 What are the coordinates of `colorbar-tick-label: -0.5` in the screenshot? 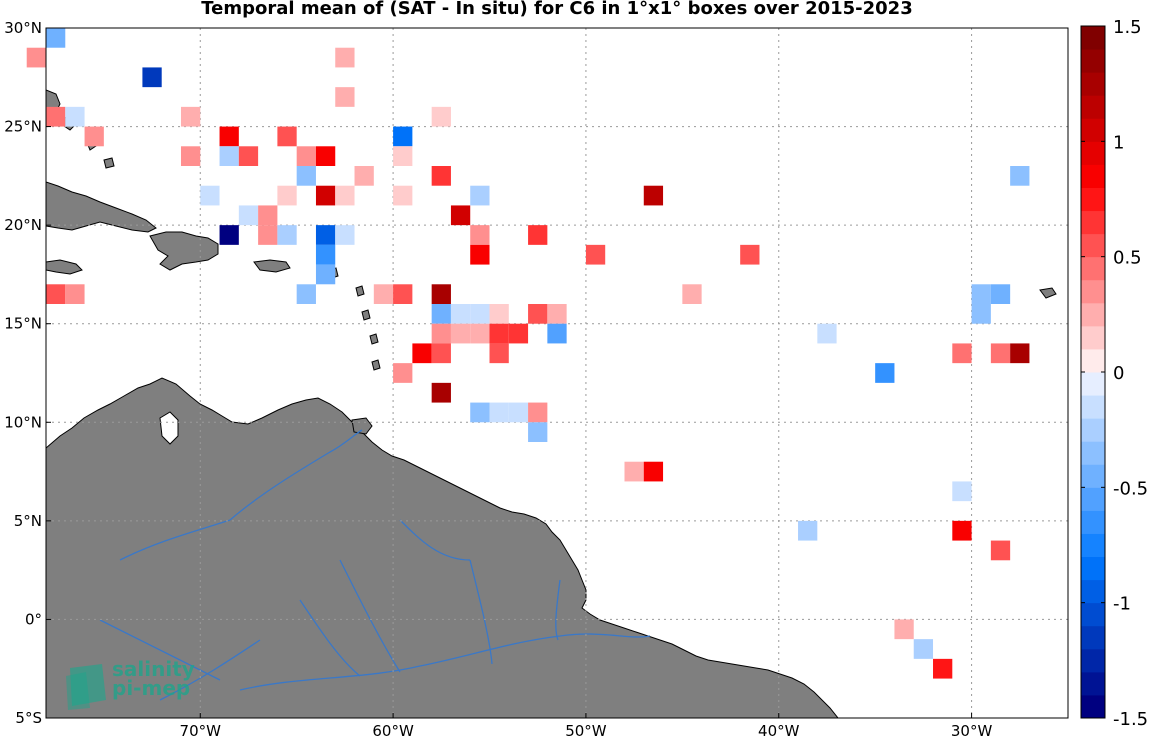 It's located at (1130, 488).